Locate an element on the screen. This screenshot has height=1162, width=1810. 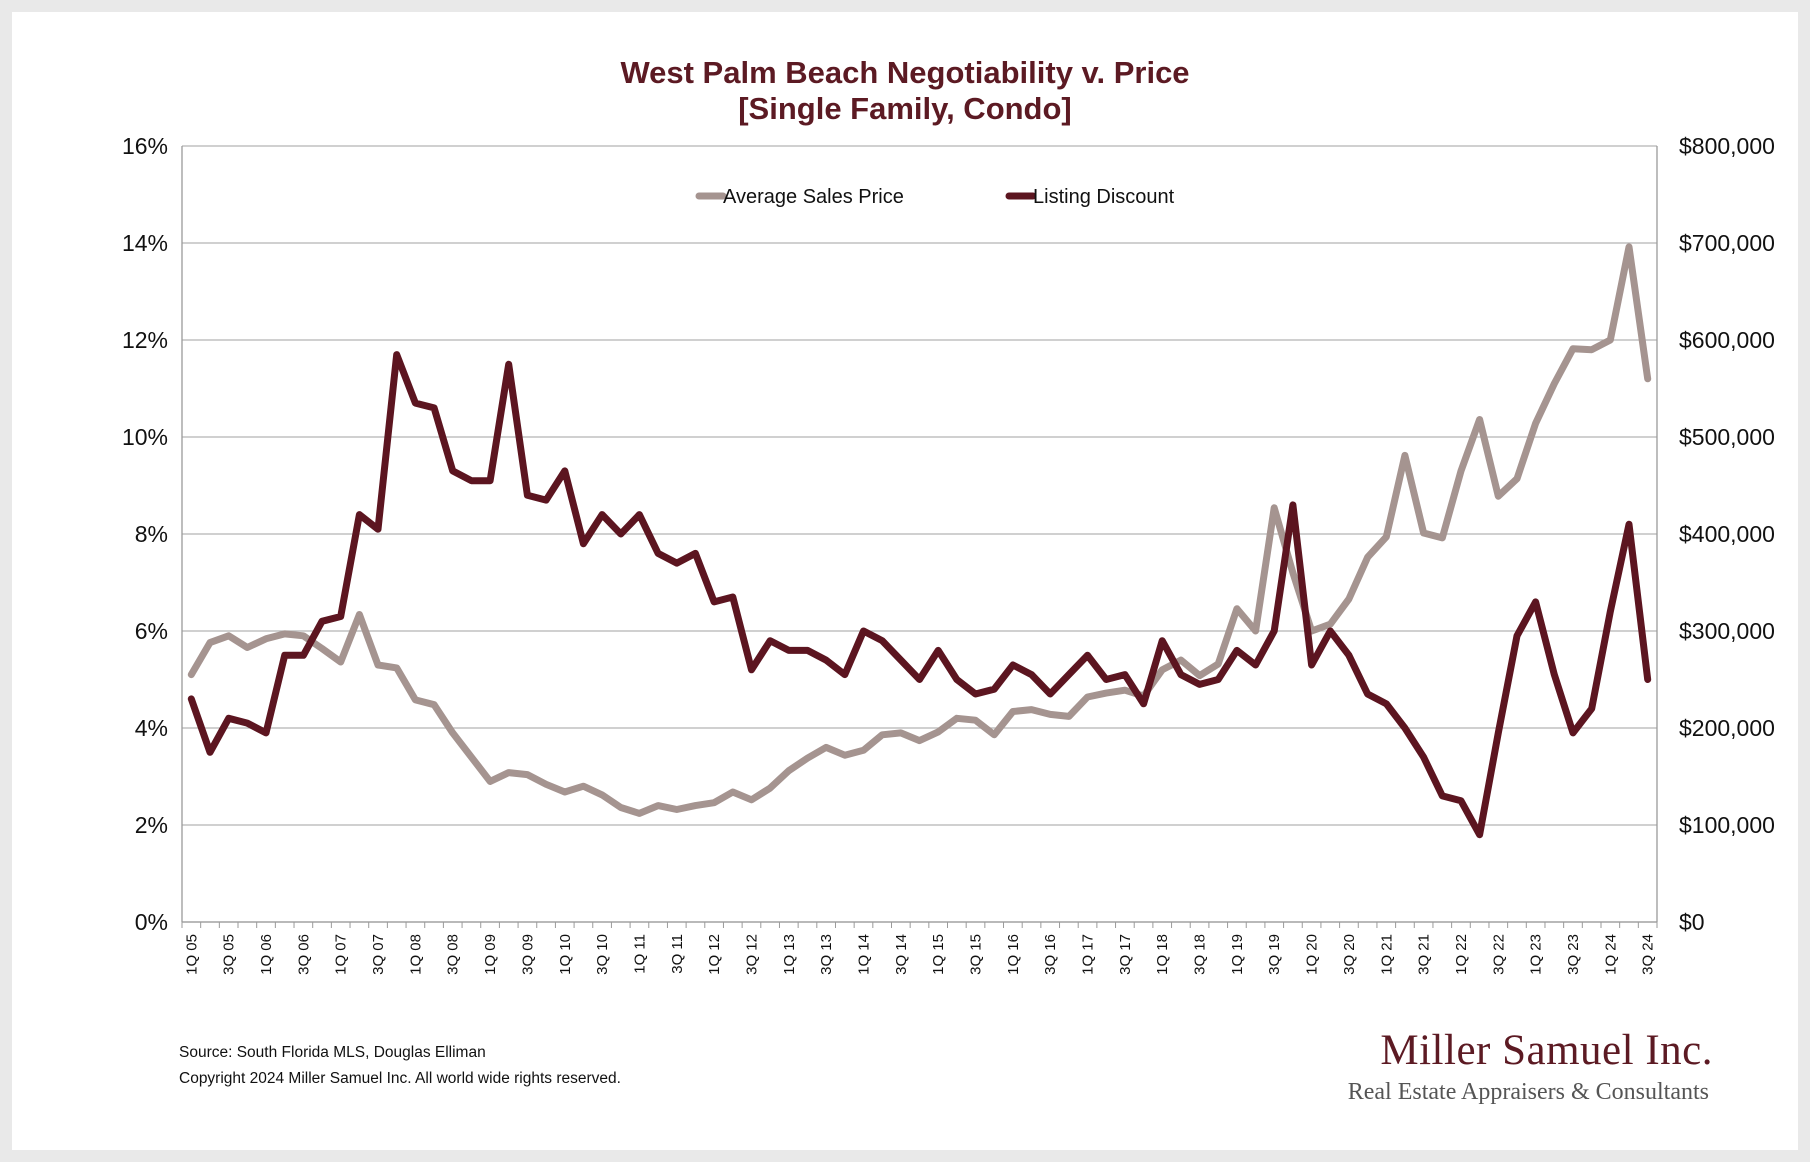
x-tick-label: 3Q 20 is located at coordinates (1349, 954).